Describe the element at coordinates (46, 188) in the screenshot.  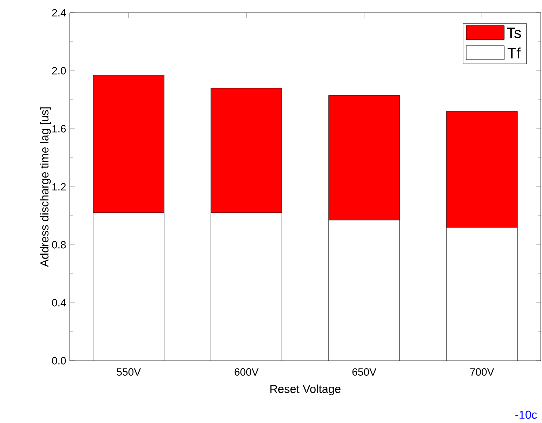
I see `y-axis-title: Address discharge time lag [us]` at that location.